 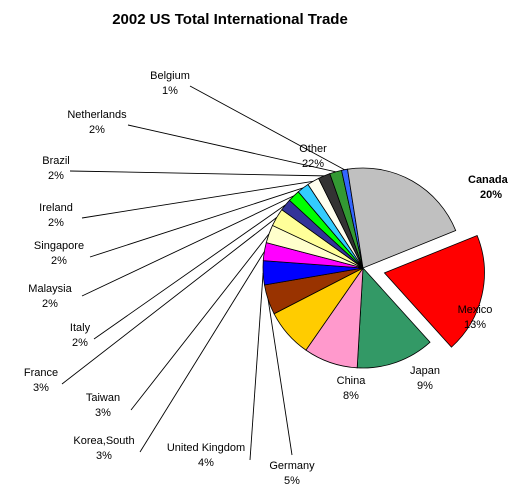 I want to click on label-pct-mexico: 13%, so click(x=475, y=325).